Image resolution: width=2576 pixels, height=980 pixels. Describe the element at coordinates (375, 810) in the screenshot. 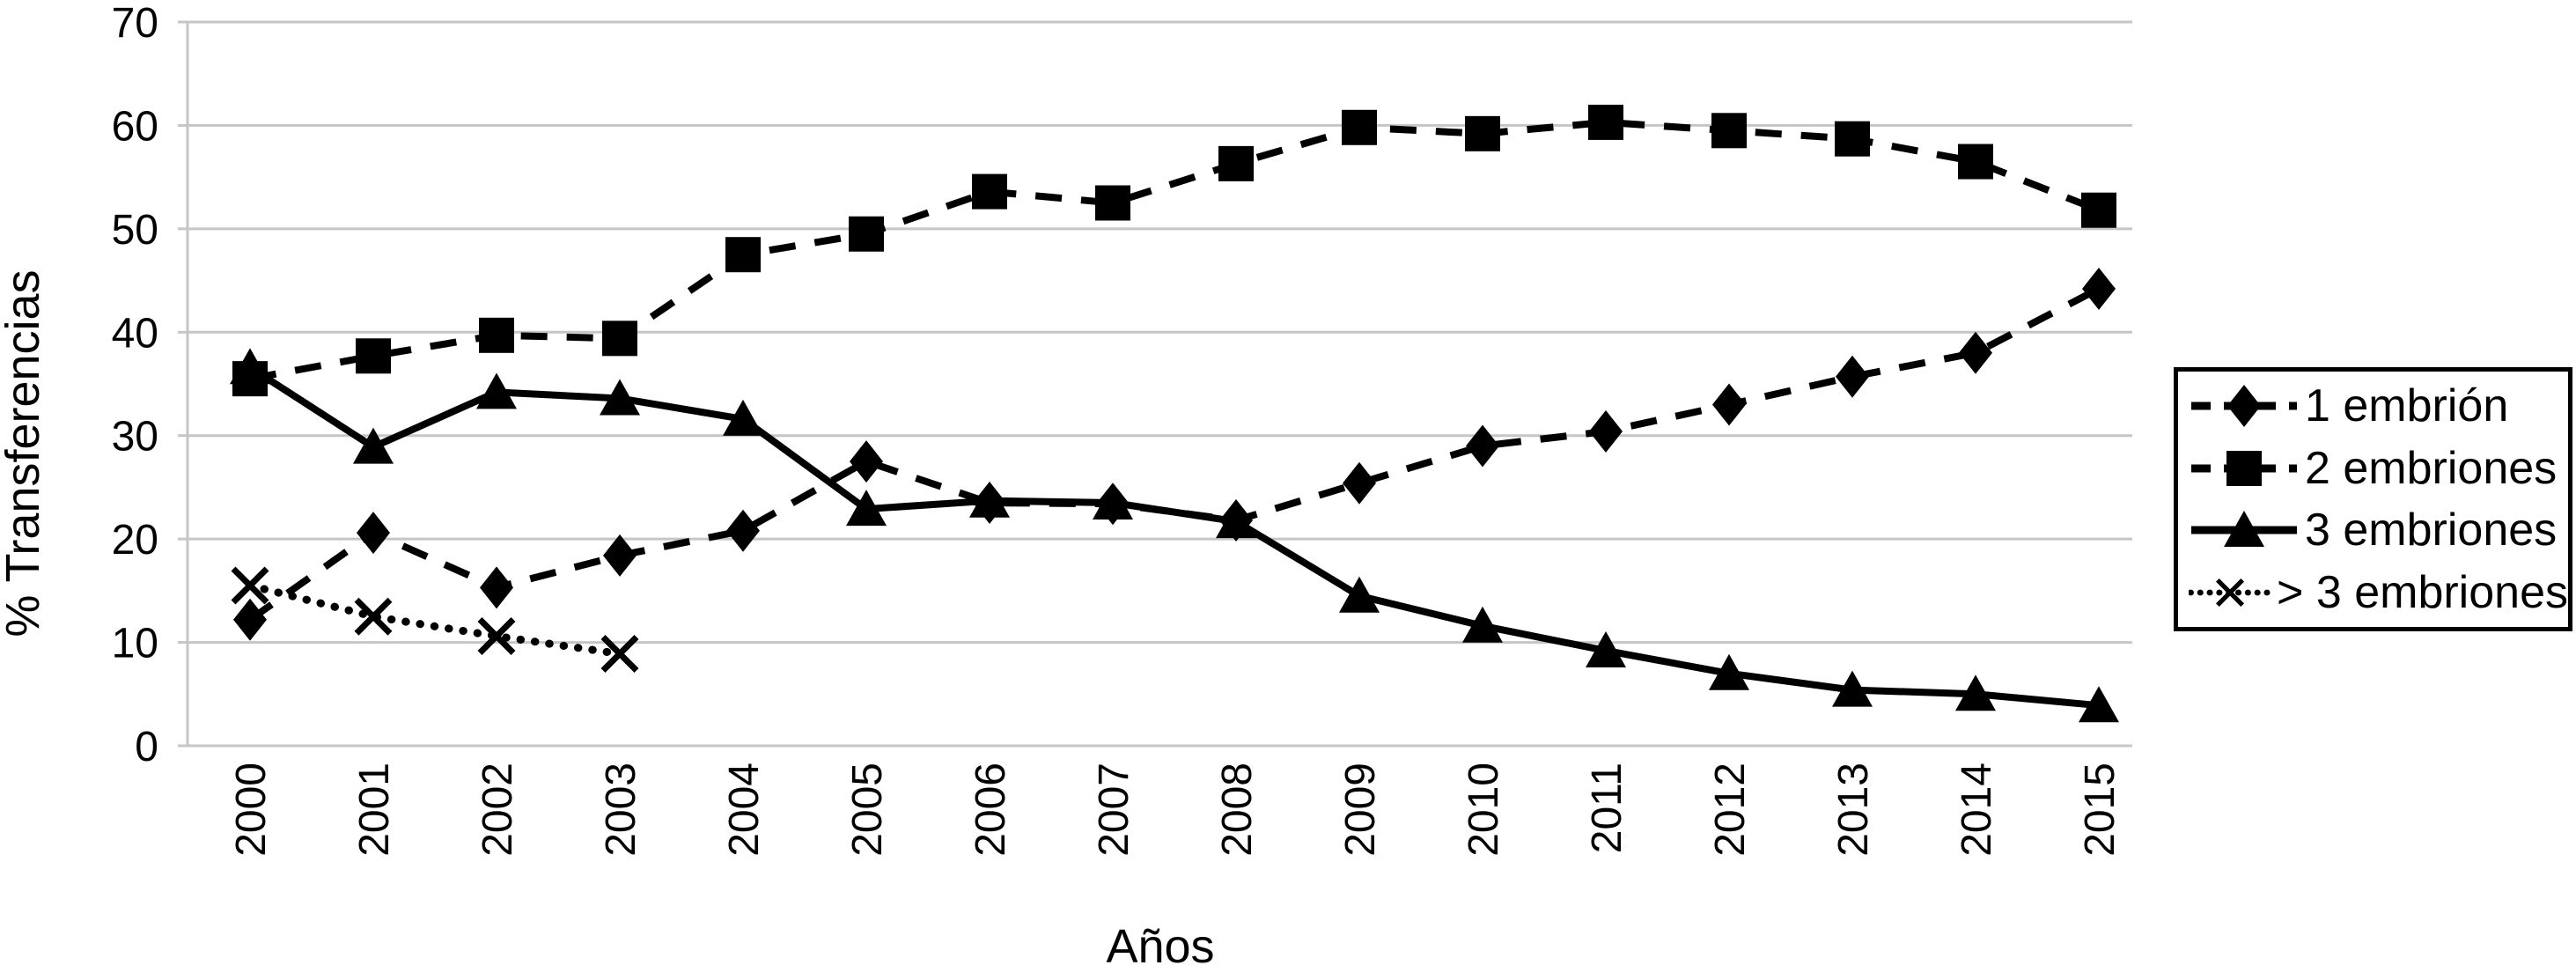

I see `x-tick-label: 2001` at that location.